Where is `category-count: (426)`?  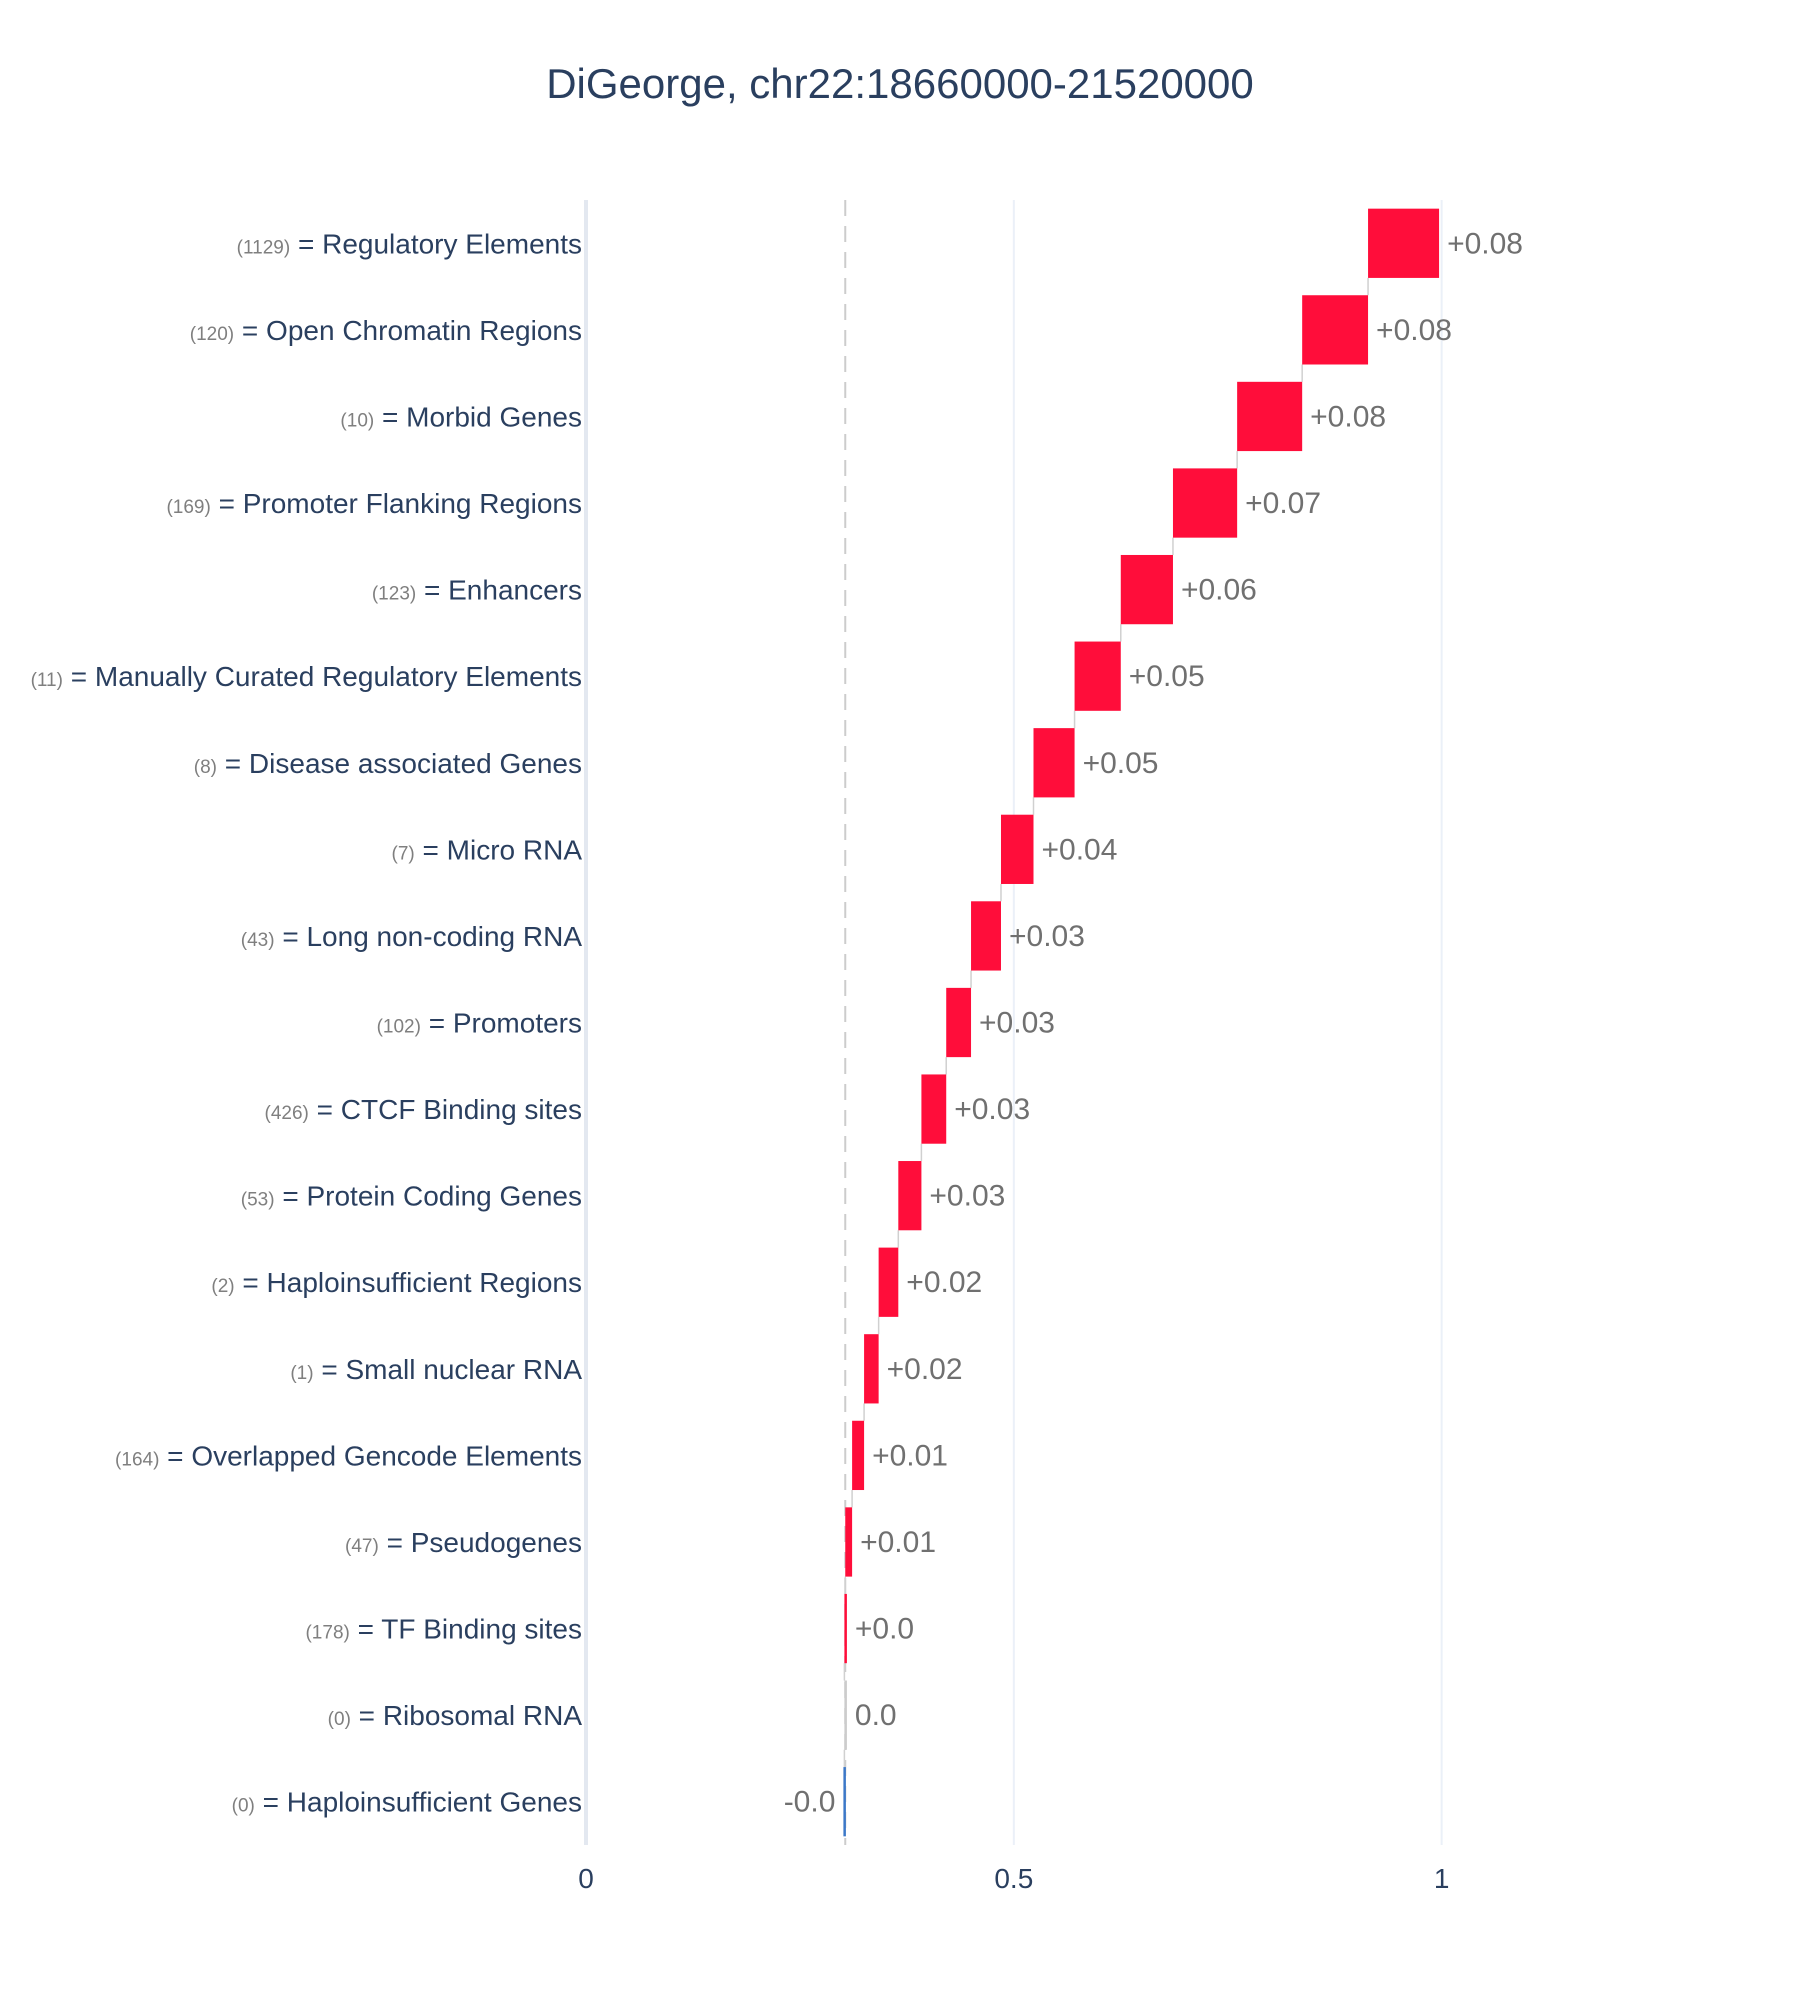
category-count: (426) is located at coordinates (287, 1113).